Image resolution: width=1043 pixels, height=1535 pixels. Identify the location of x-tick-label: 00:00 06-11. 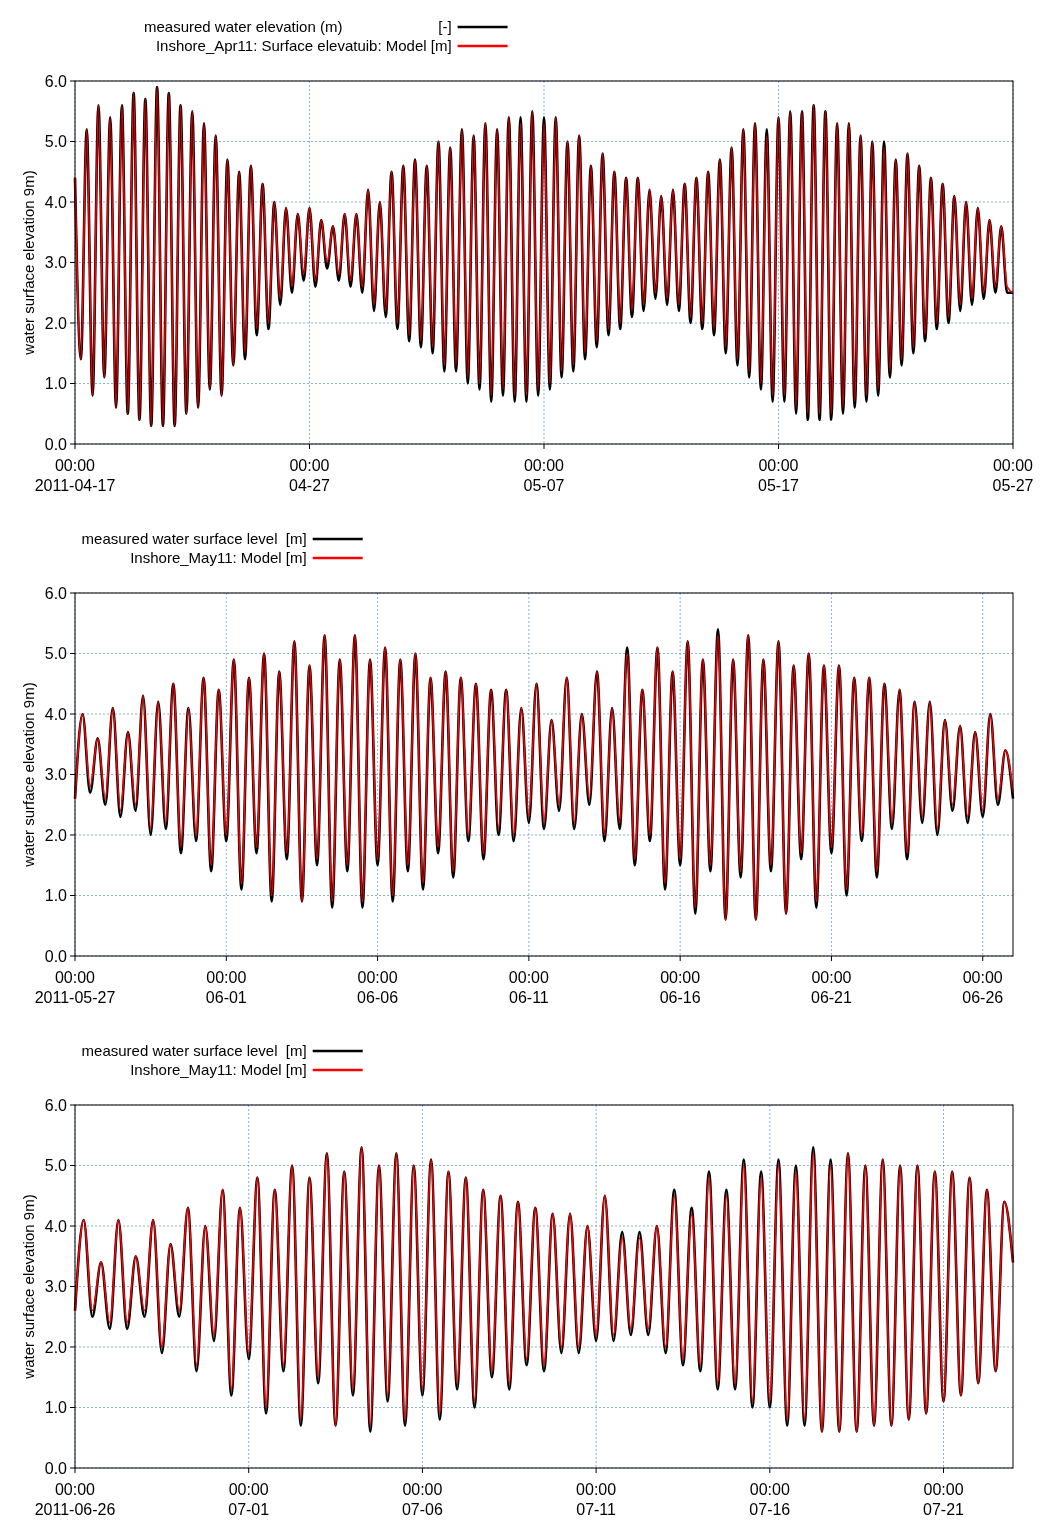
(528, 987).